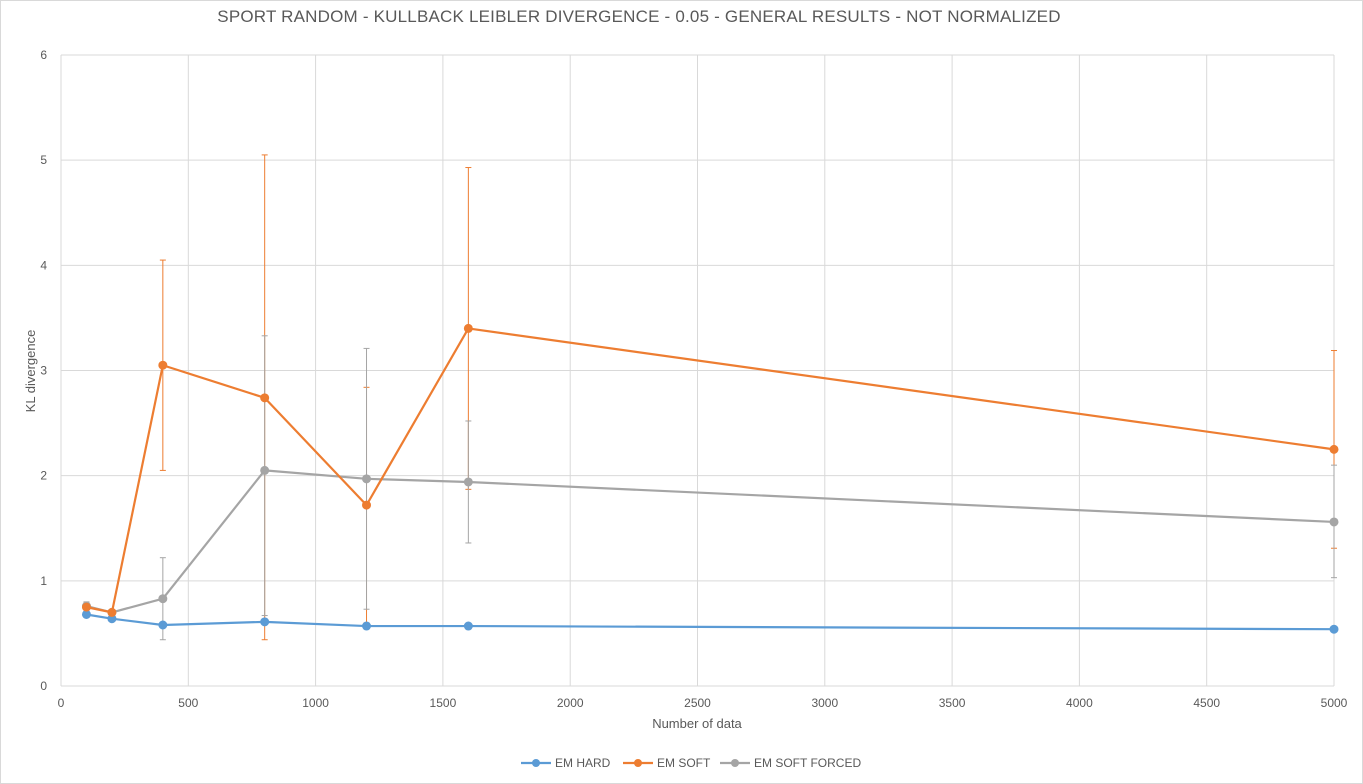 This screenshot has height=784, width=1363. I want to click on y-axis-title: KL divergence, so click(30, 371).